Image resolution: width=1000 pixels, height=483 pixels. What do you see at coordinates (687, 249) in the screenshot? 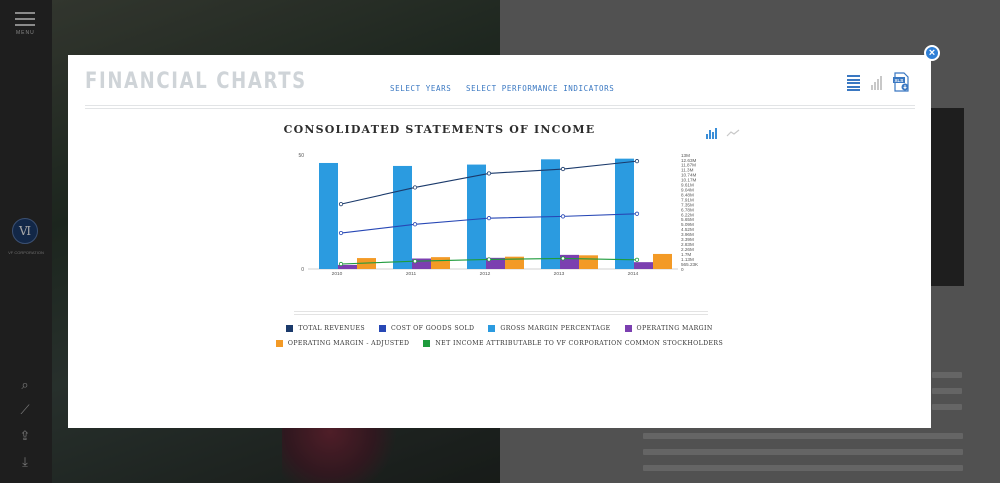
I see `right-axis-tick: 2.26M` at bounding box center [687, 249].